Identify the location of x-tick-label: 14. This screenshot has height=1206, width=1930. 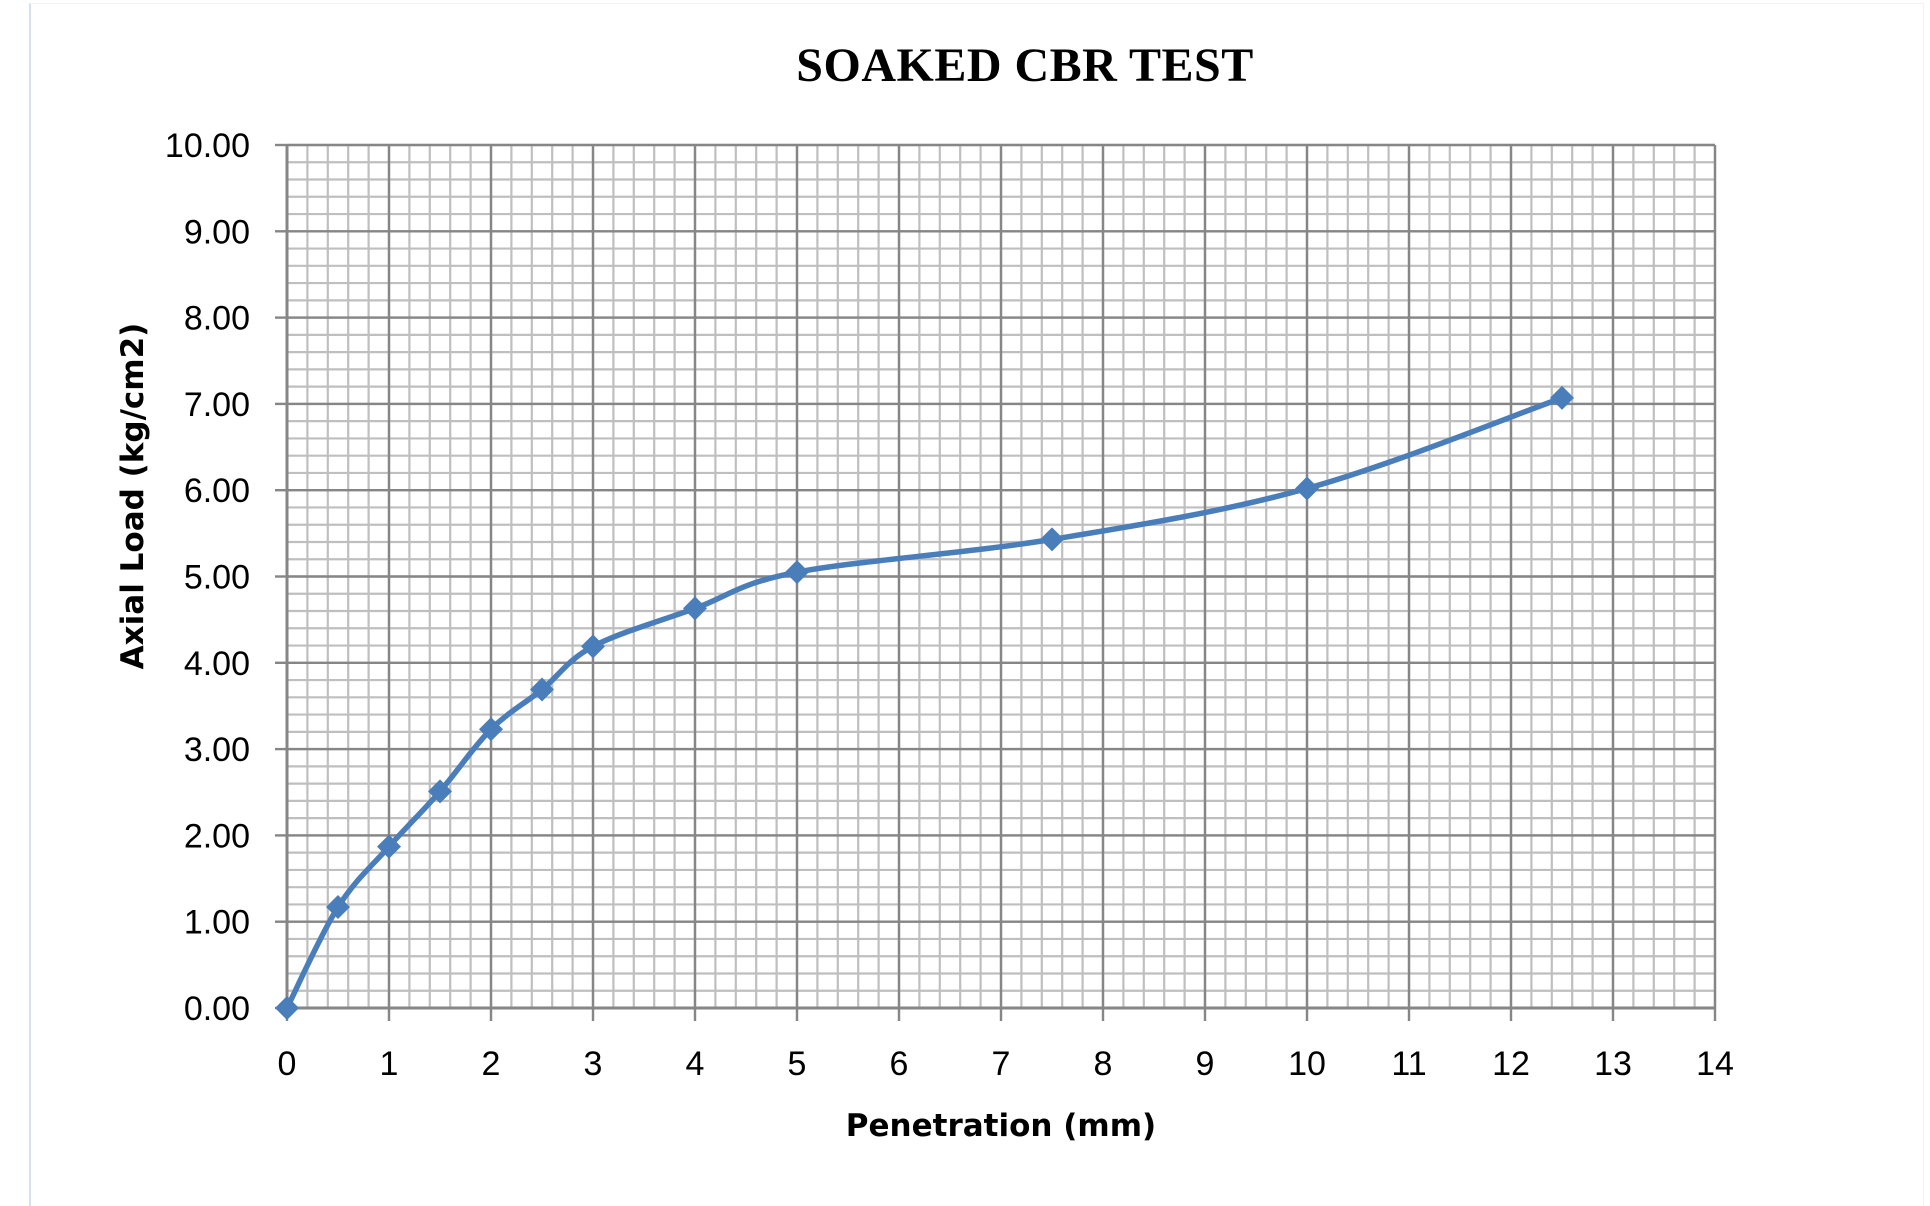
(1715, 1064).